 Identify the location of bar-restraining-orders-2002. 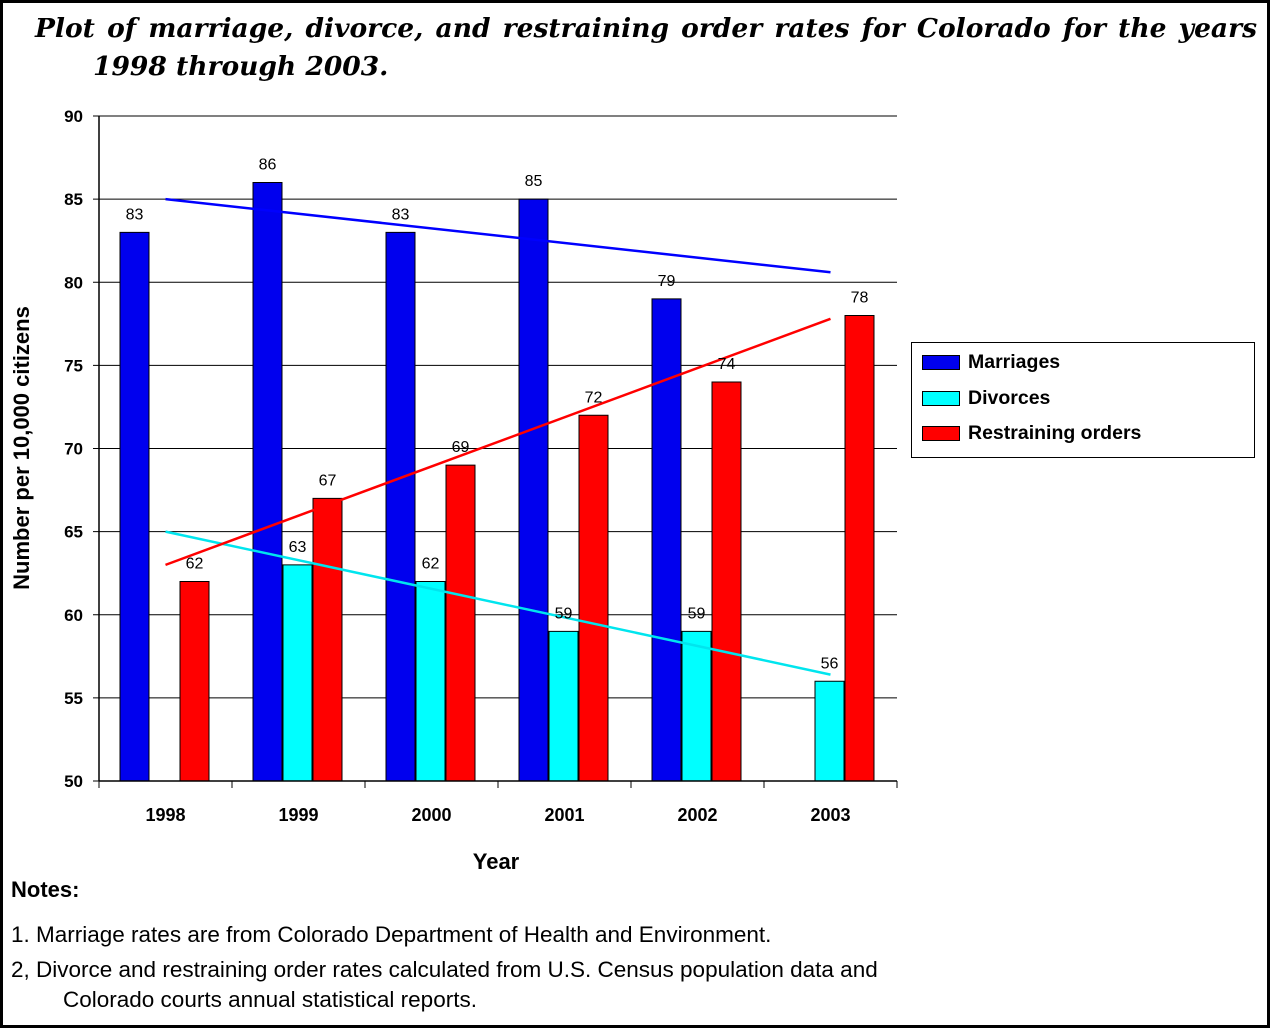
(726, 581).